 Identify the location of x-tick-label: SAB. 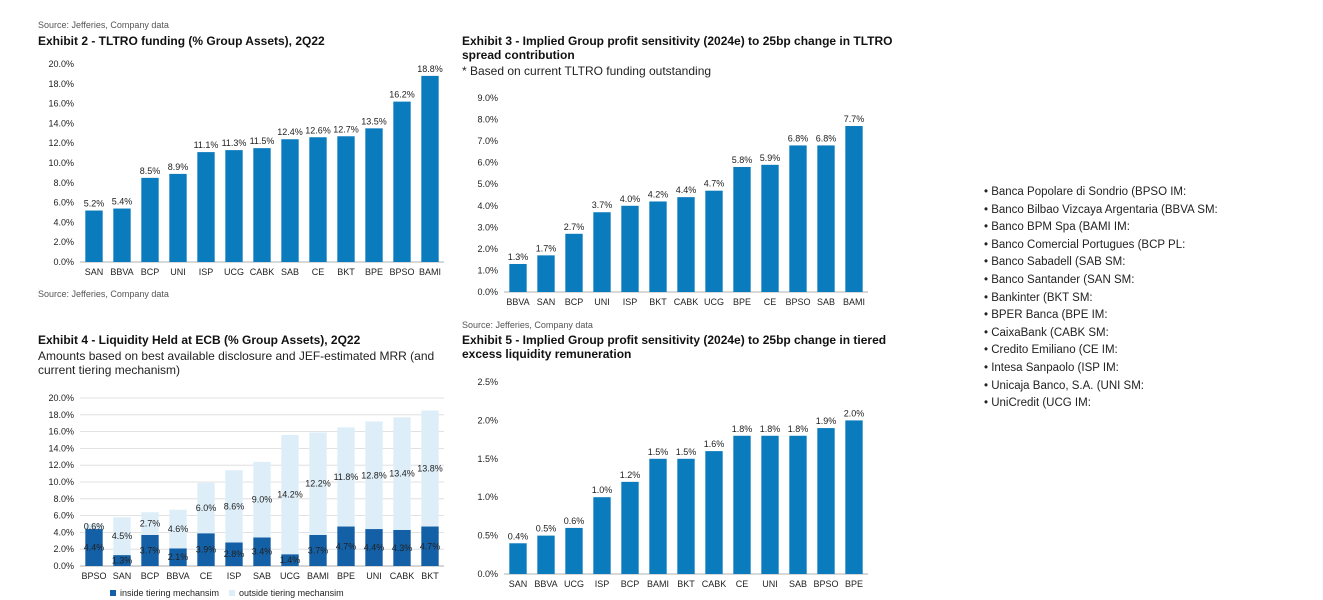
(798, 584).